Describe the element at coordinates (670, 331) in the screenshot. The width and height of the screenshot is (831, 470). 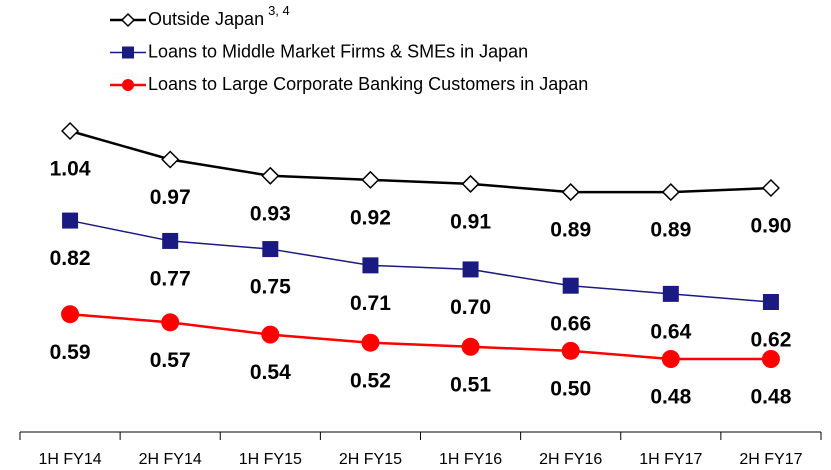
I see `data-label: 0.64` at that location.